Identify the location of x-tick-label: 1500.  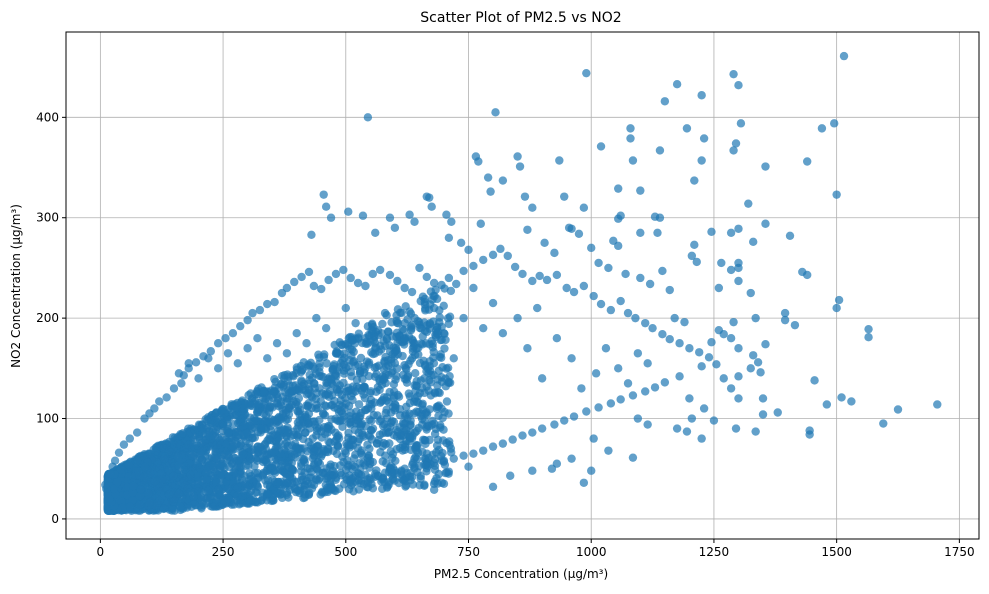
(836, 552).